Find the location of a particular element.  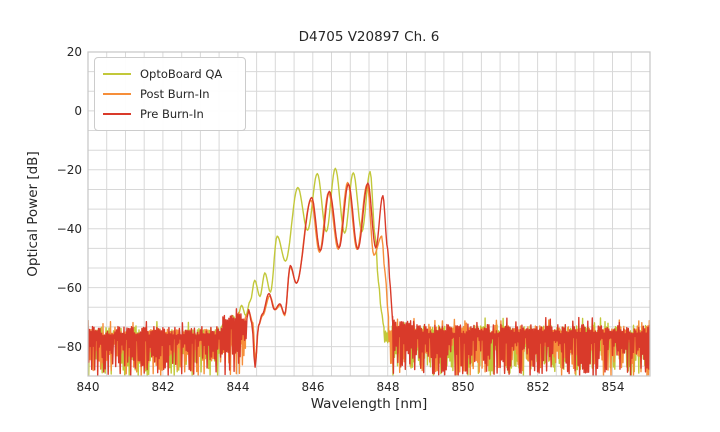

x-axis-label: Wavelength [nm] is located at coordinates (369, 404).